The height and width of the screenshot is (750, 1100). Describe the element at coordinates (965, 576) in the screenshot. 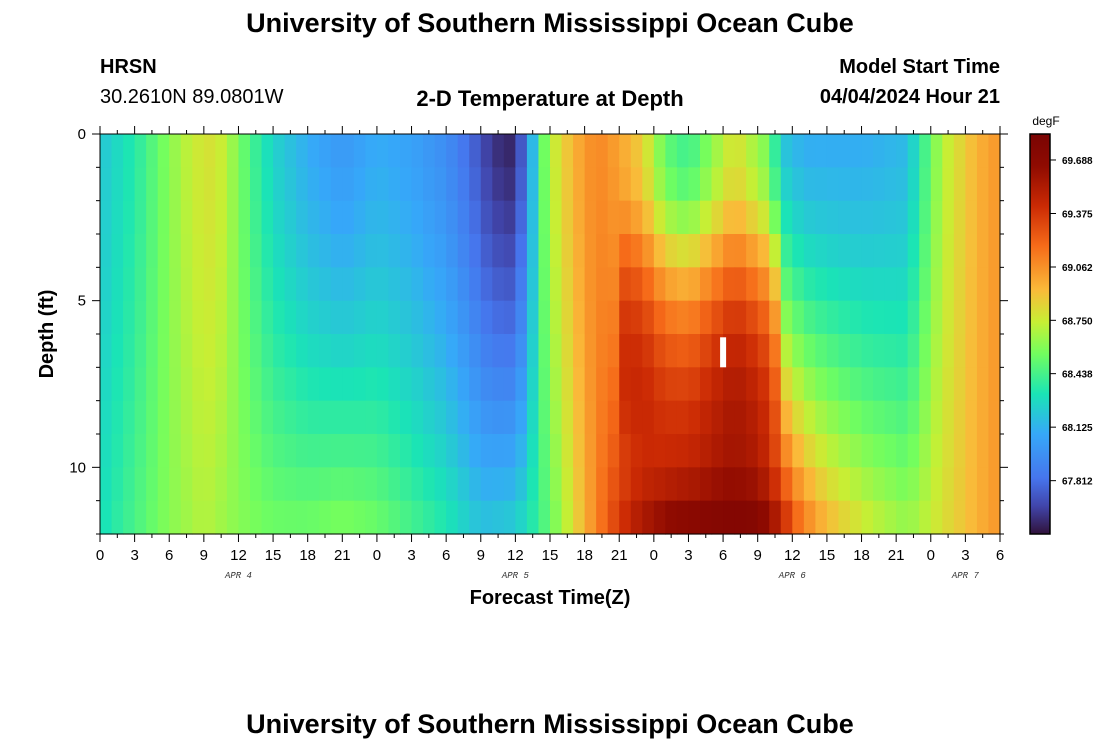

I see `date-label: APR 7` at that location.